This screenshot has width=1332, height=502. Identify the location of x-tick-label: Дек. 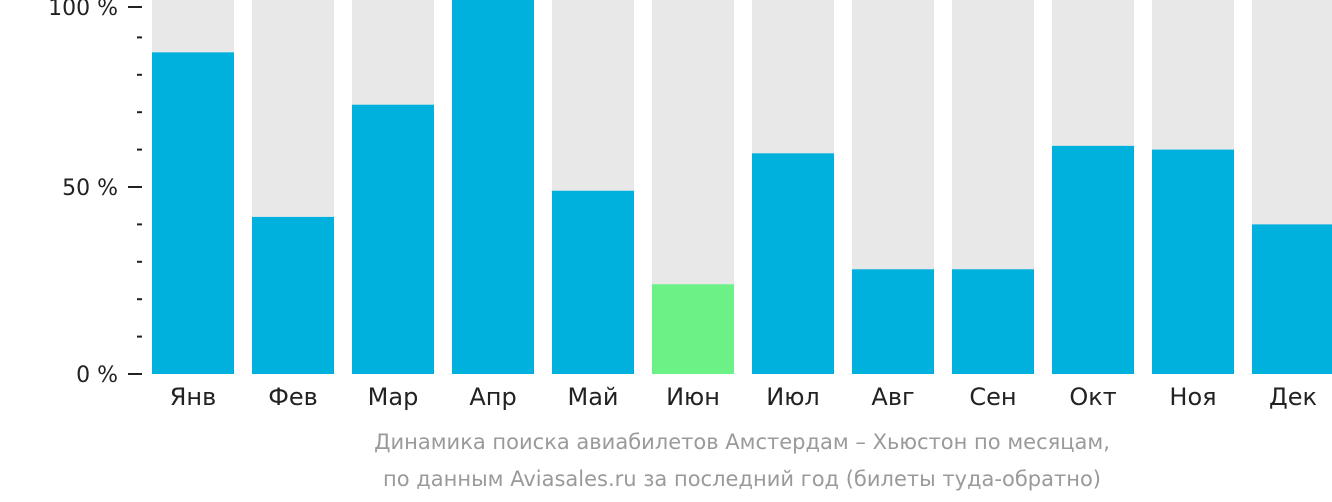
(1293, 397).